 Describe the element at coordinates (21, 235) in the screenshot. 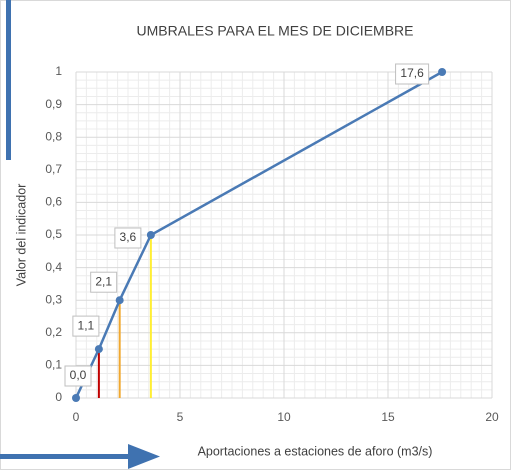

I see `y-axis-title: Valor del indicador` at that location.